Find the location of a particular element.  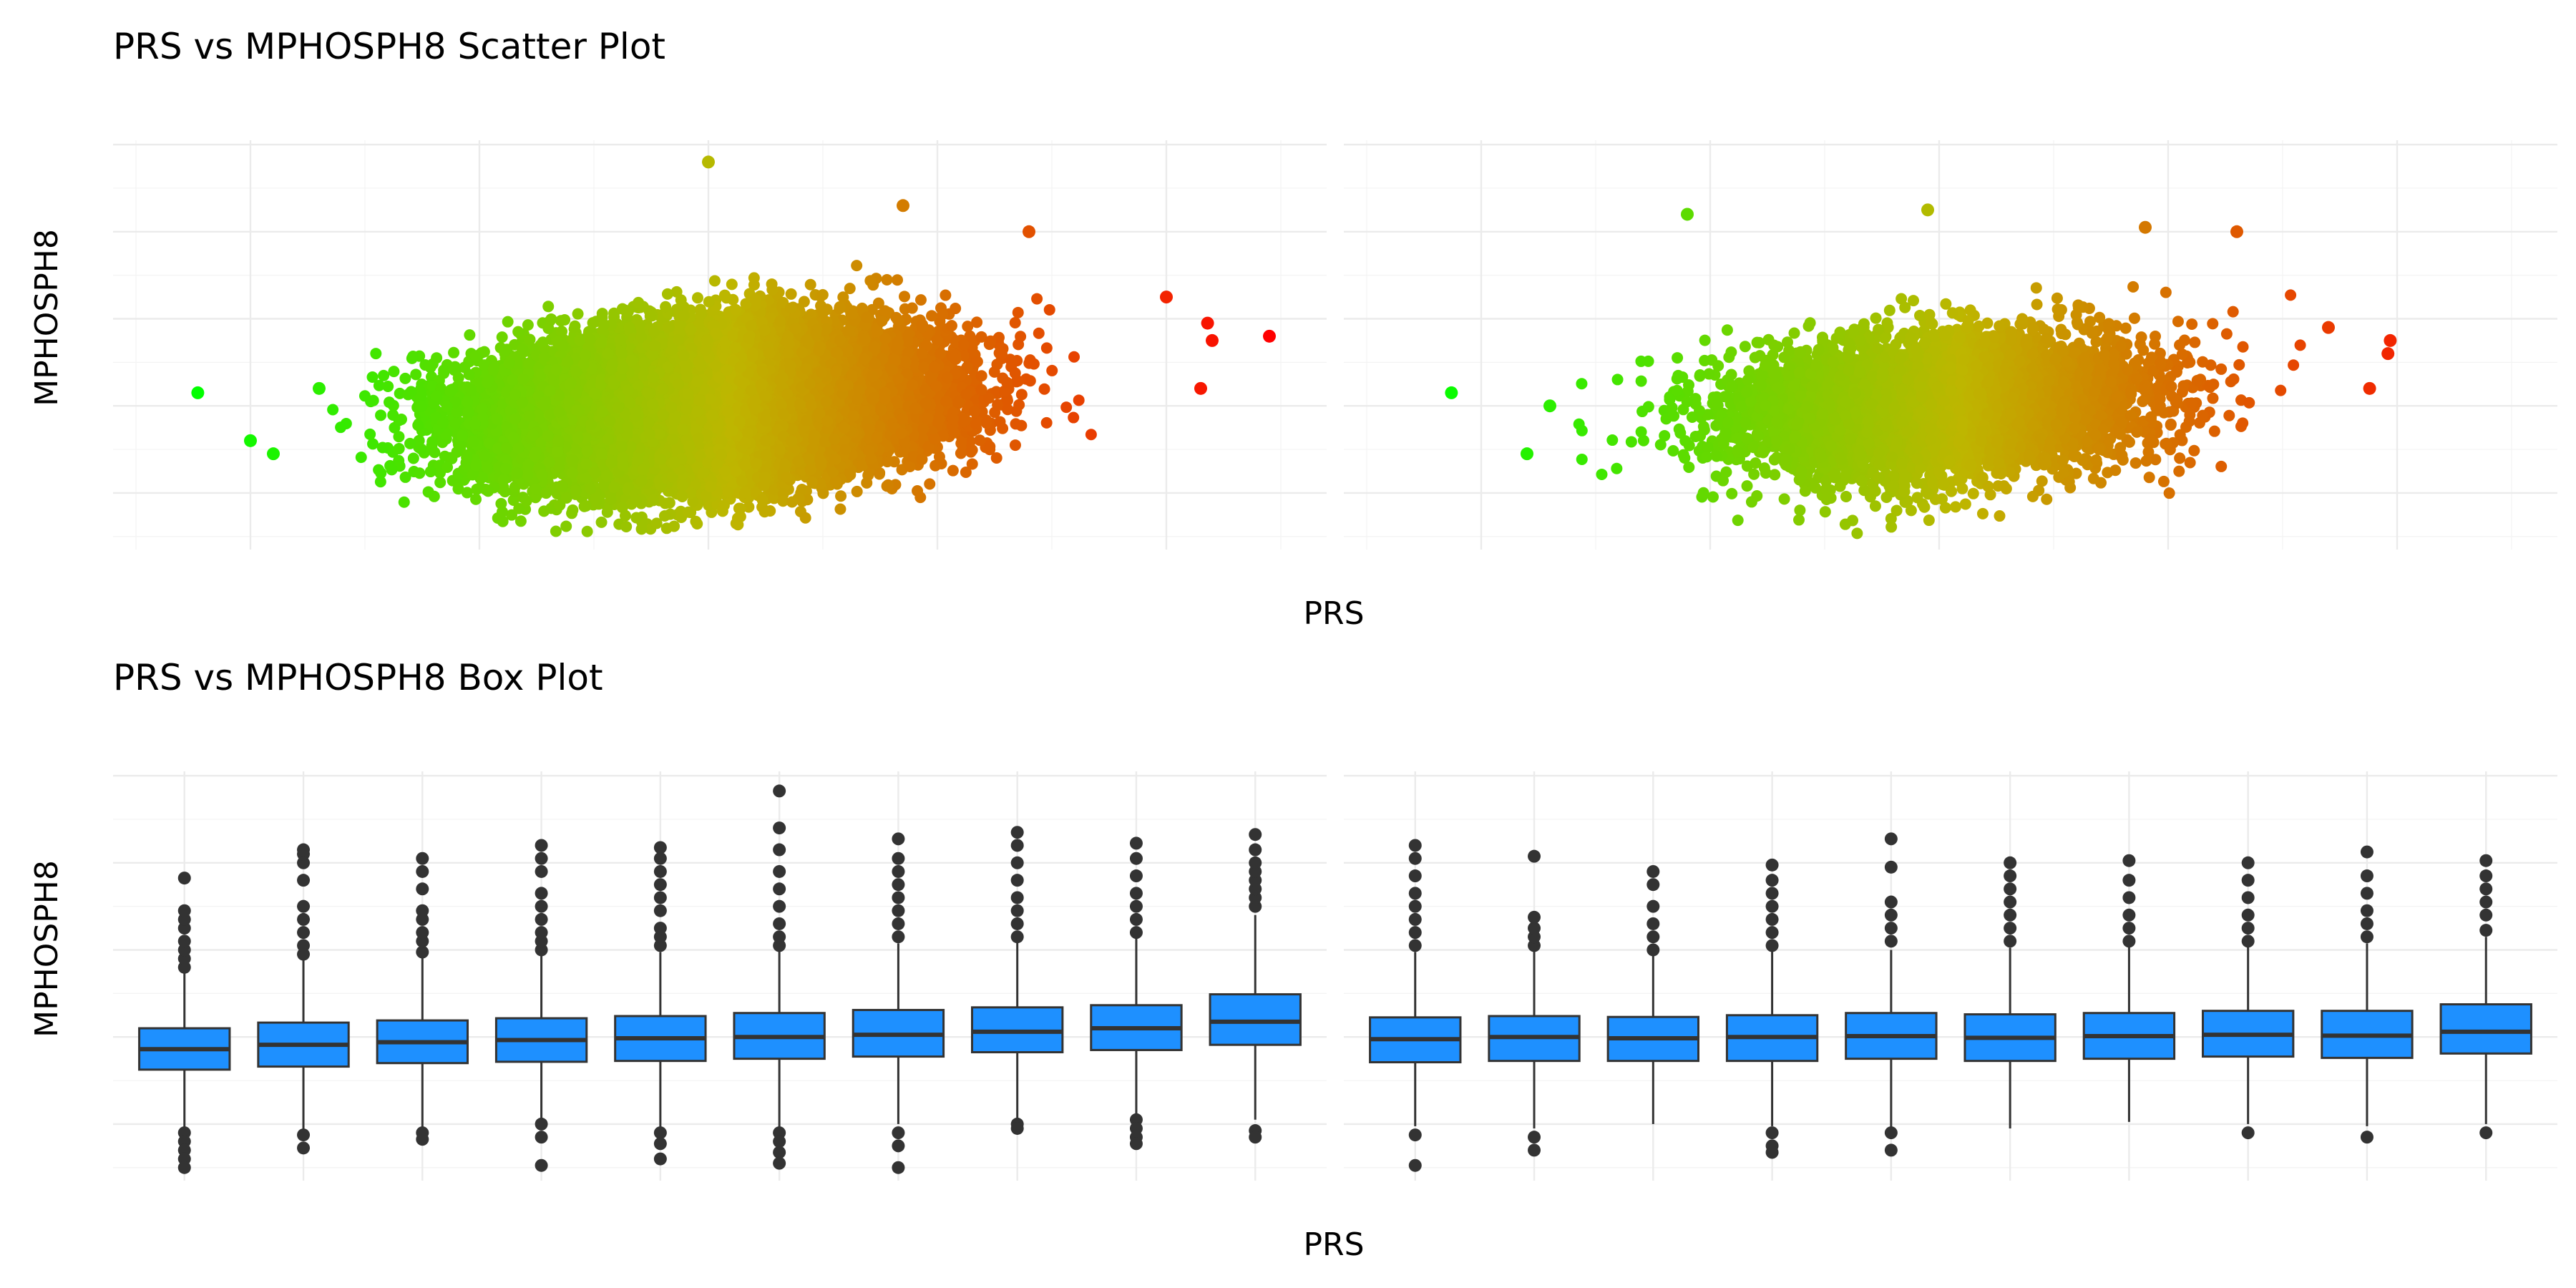

scatter-plot-title: PRS vs MPHOSPH8 Scatter Plot is located at coordinates (389, 46).